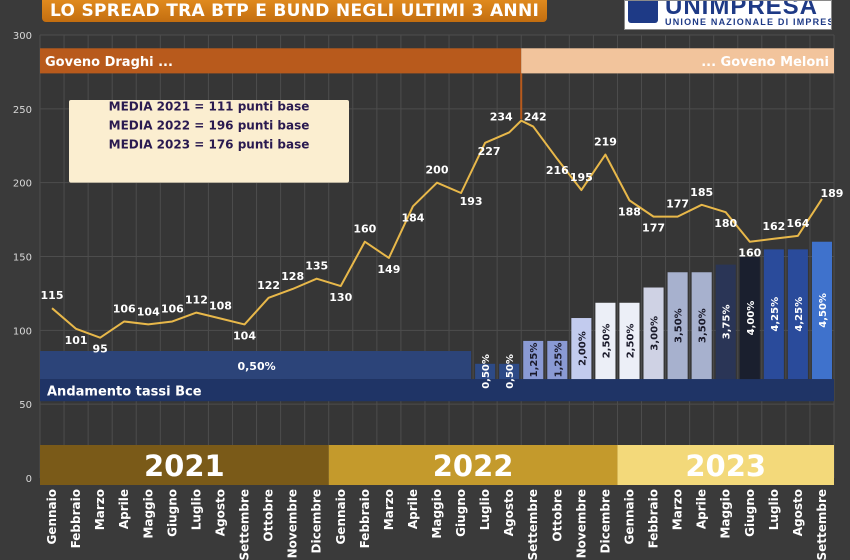  I want to click on year-label: 2022, so click(473, 466).